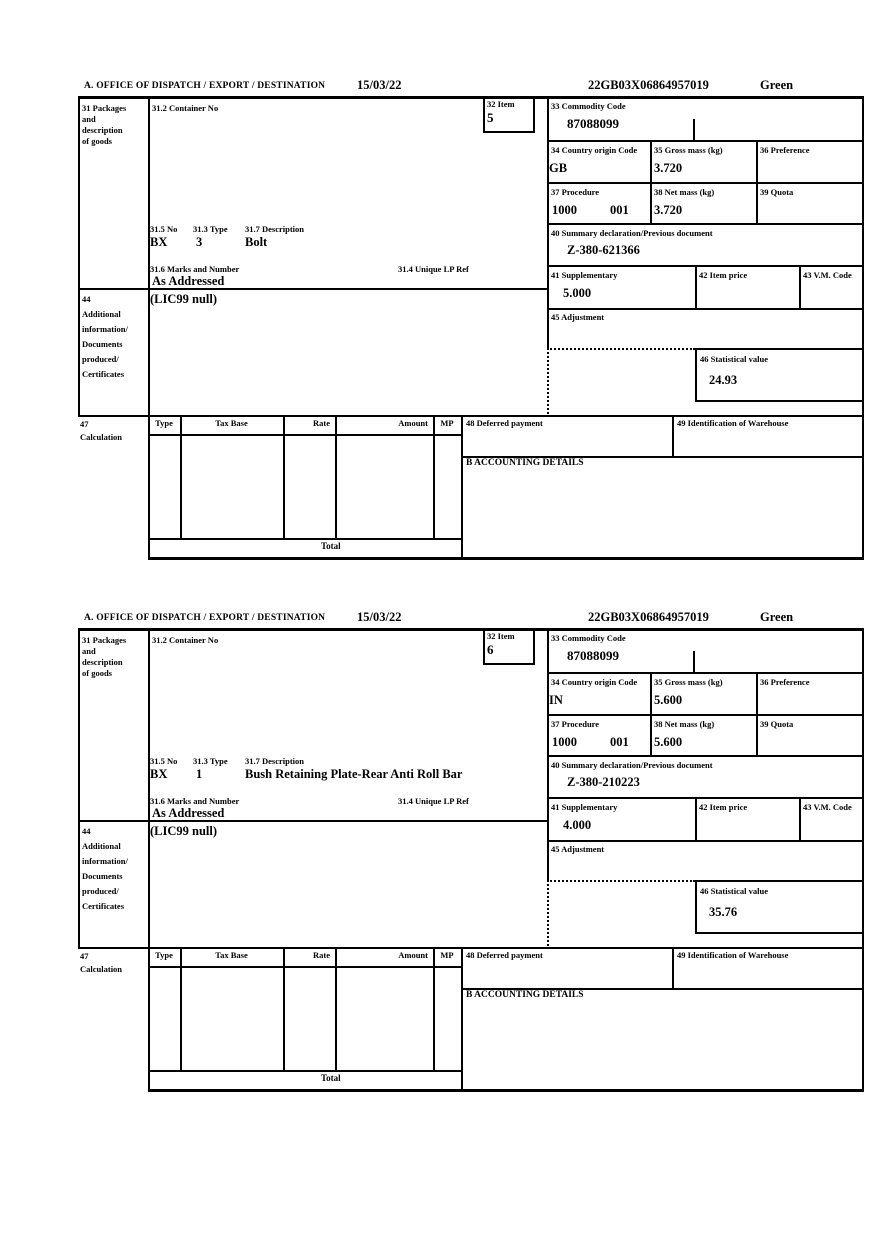 Image resolution: width=882 pixels, height=1250 pixels. What do you see at coordinates (525, 463) in the screenshot?
I see `accounting-details-label: B ACCOUNTING DETAILS` at bounding box center [525, 463].